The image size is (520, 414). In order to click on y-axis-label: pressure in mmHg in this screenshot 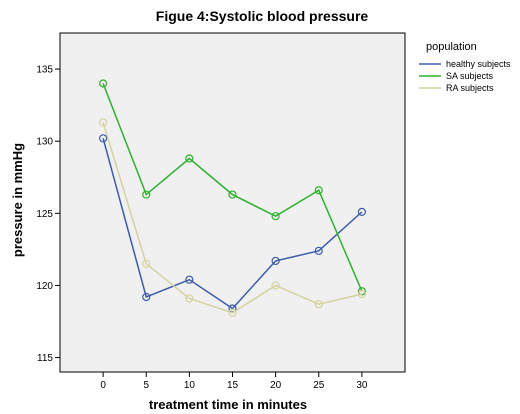, I will do `click(17, 200)`.